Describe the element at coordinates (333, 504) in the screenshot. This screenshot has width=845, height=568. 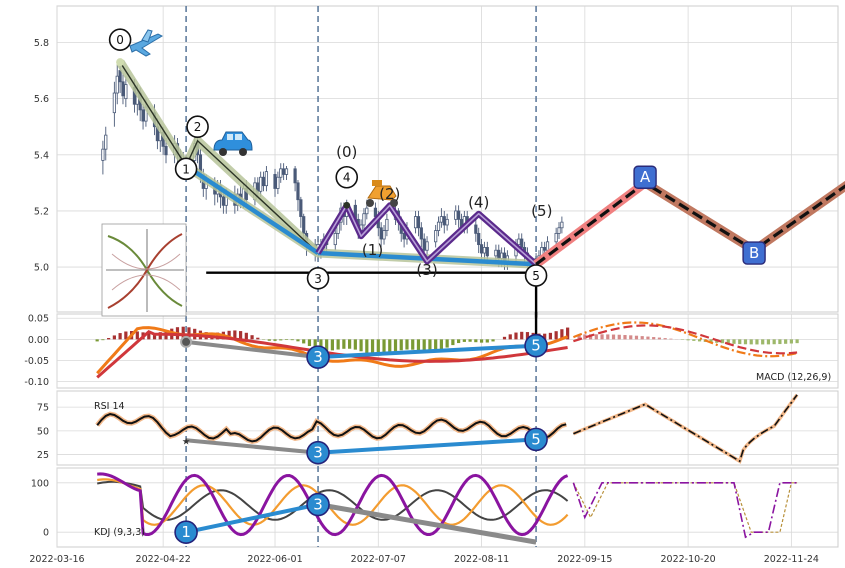
I see `kdj-j-line` at that location.